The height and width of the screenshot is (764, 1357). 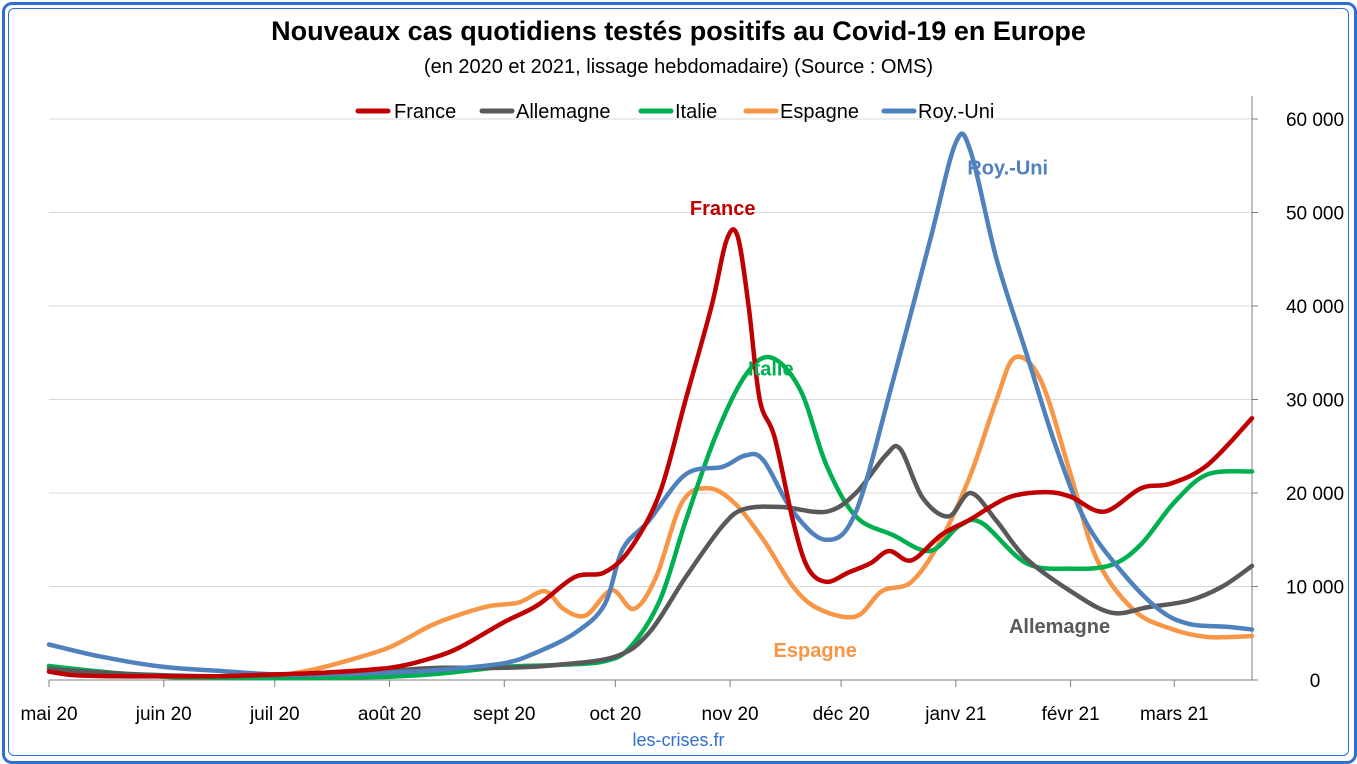 I want to click on y-tick-label: 30 000, so click(x=1315, y=401).